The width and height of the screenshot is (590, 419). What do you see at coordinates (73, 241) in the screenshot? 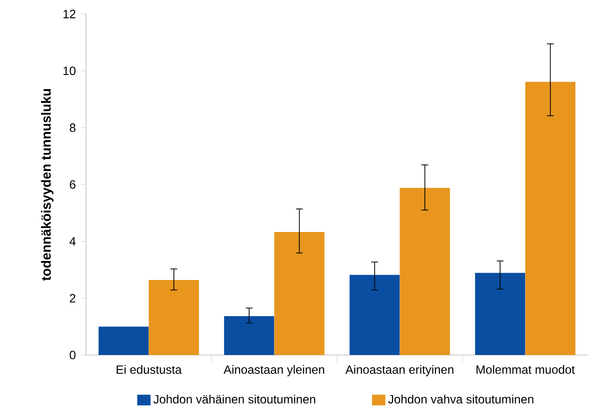
I see `y-tick-label: 4` at bounding box center [73, 241].